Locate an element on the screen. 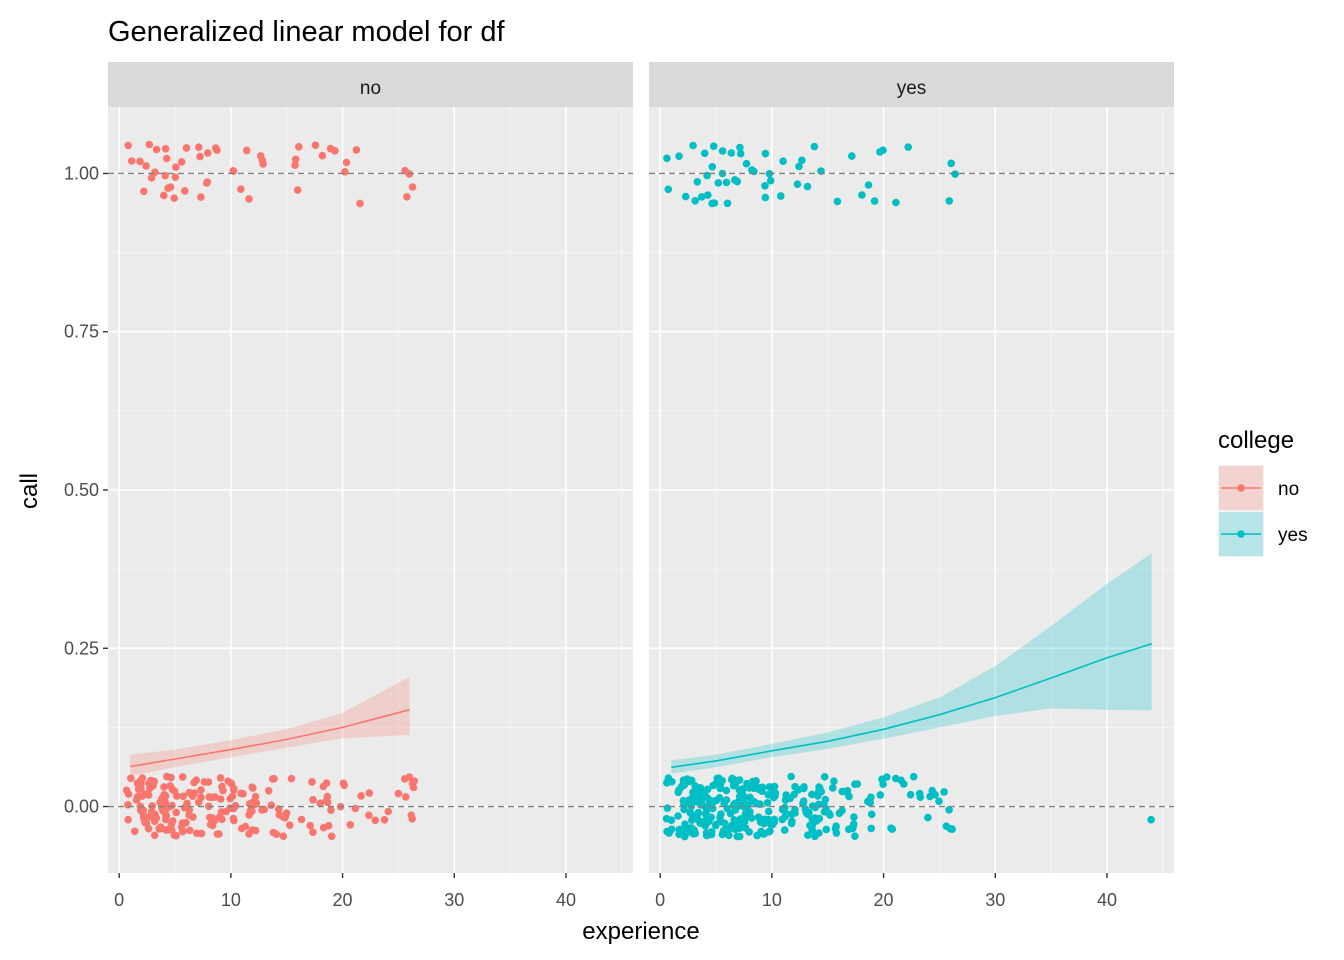 The image size is (1344, 960). y-tick-label: 0.50 is located at coordinates (81, 490).